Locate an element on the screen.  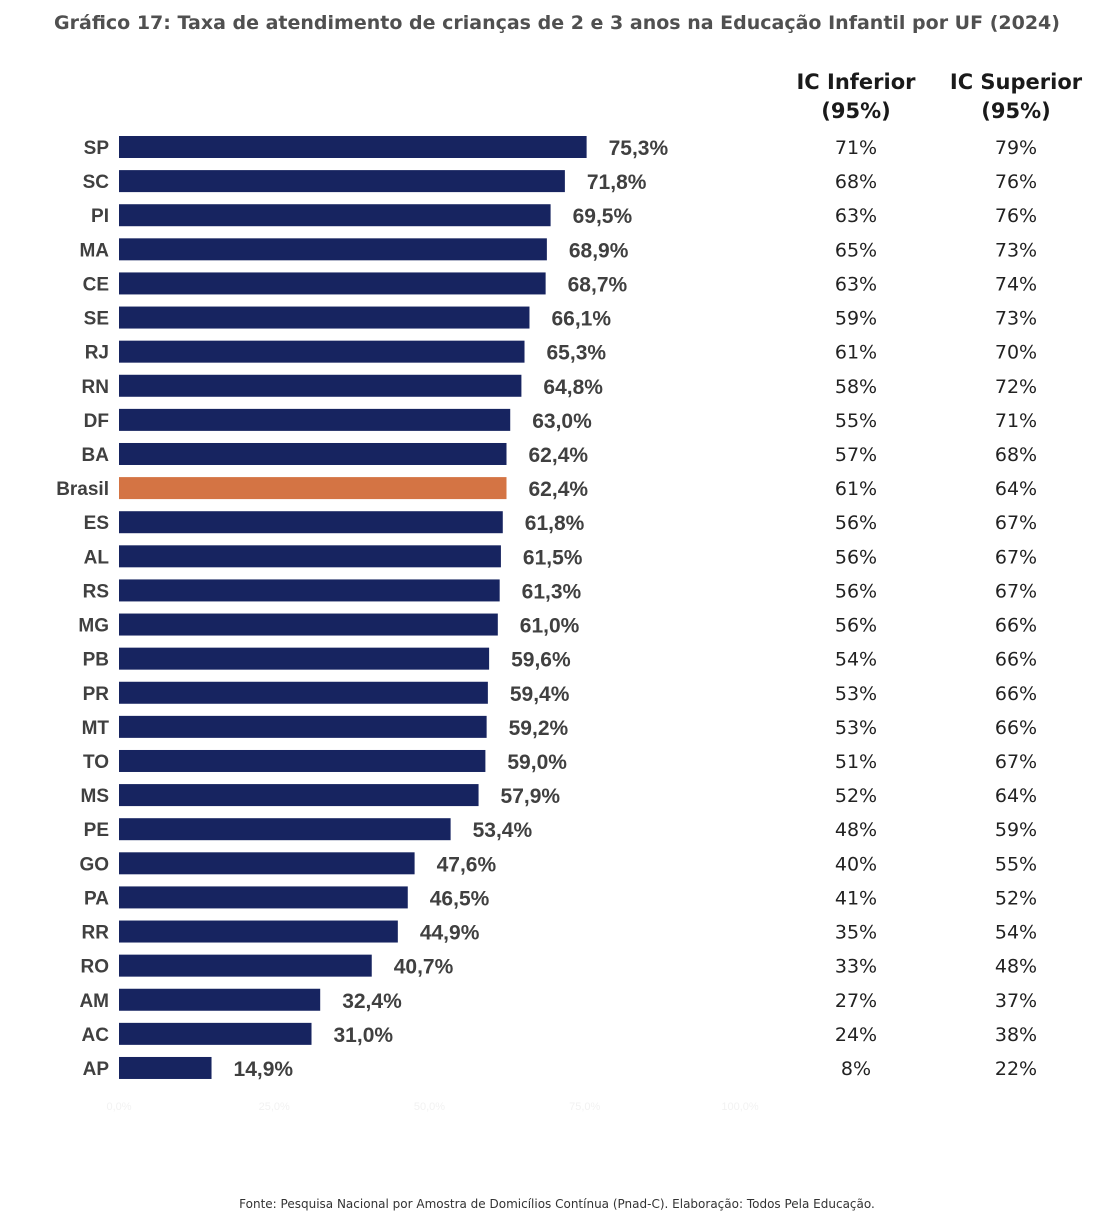
data-label: 63,0% is located at coordinates (562, 421).